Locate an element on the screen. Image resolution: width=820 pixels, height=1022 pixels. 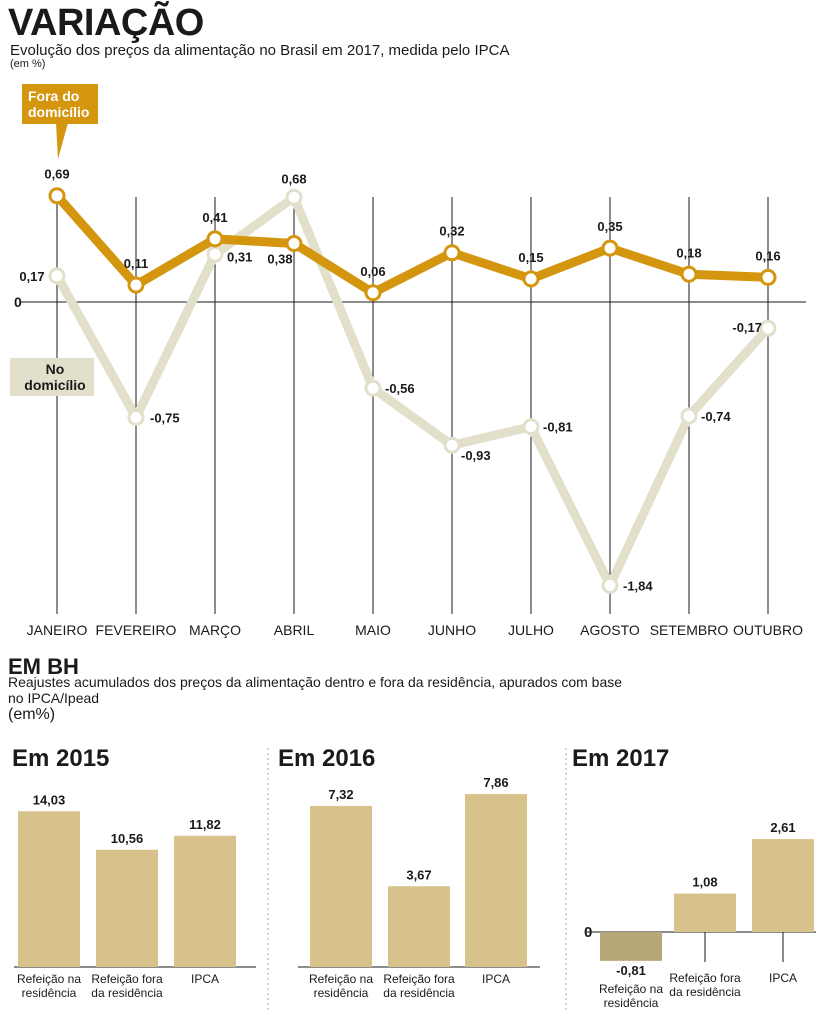
x-tick-label: MARÇO is located at coordinates (215, 630).